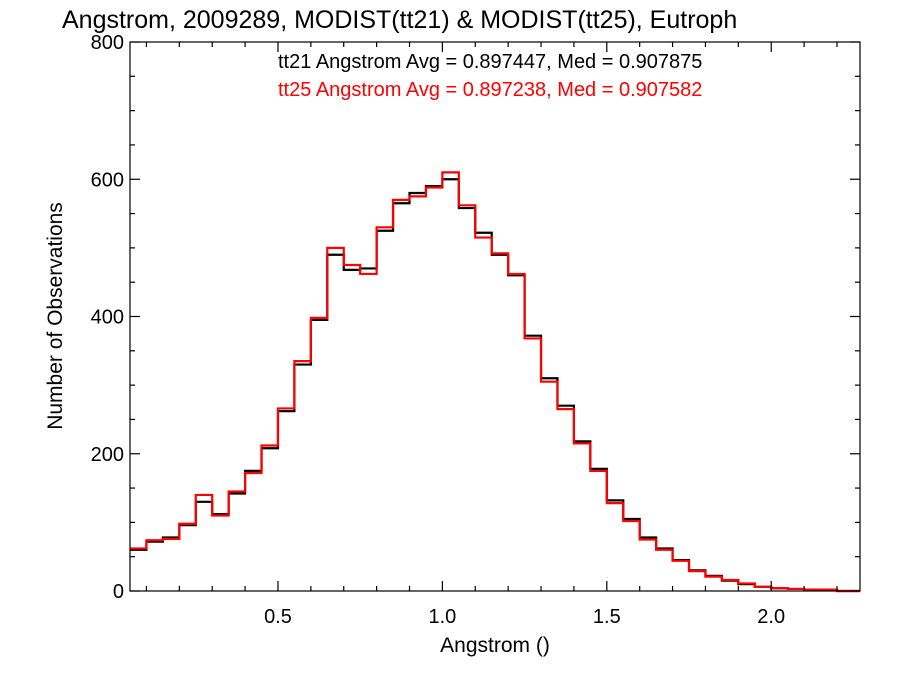 The image size is (900, 675). I want to click on x-axis-label: Angstrom (), so click(495, 645).